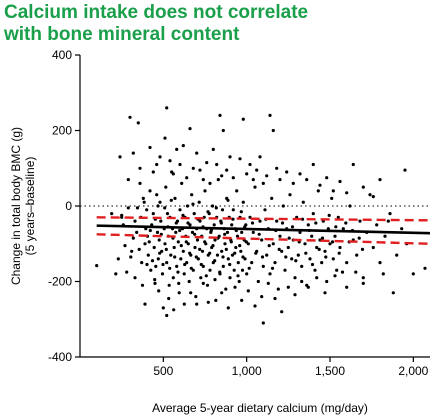  I want to click on y-tick-label: 400, so click(62, 55).